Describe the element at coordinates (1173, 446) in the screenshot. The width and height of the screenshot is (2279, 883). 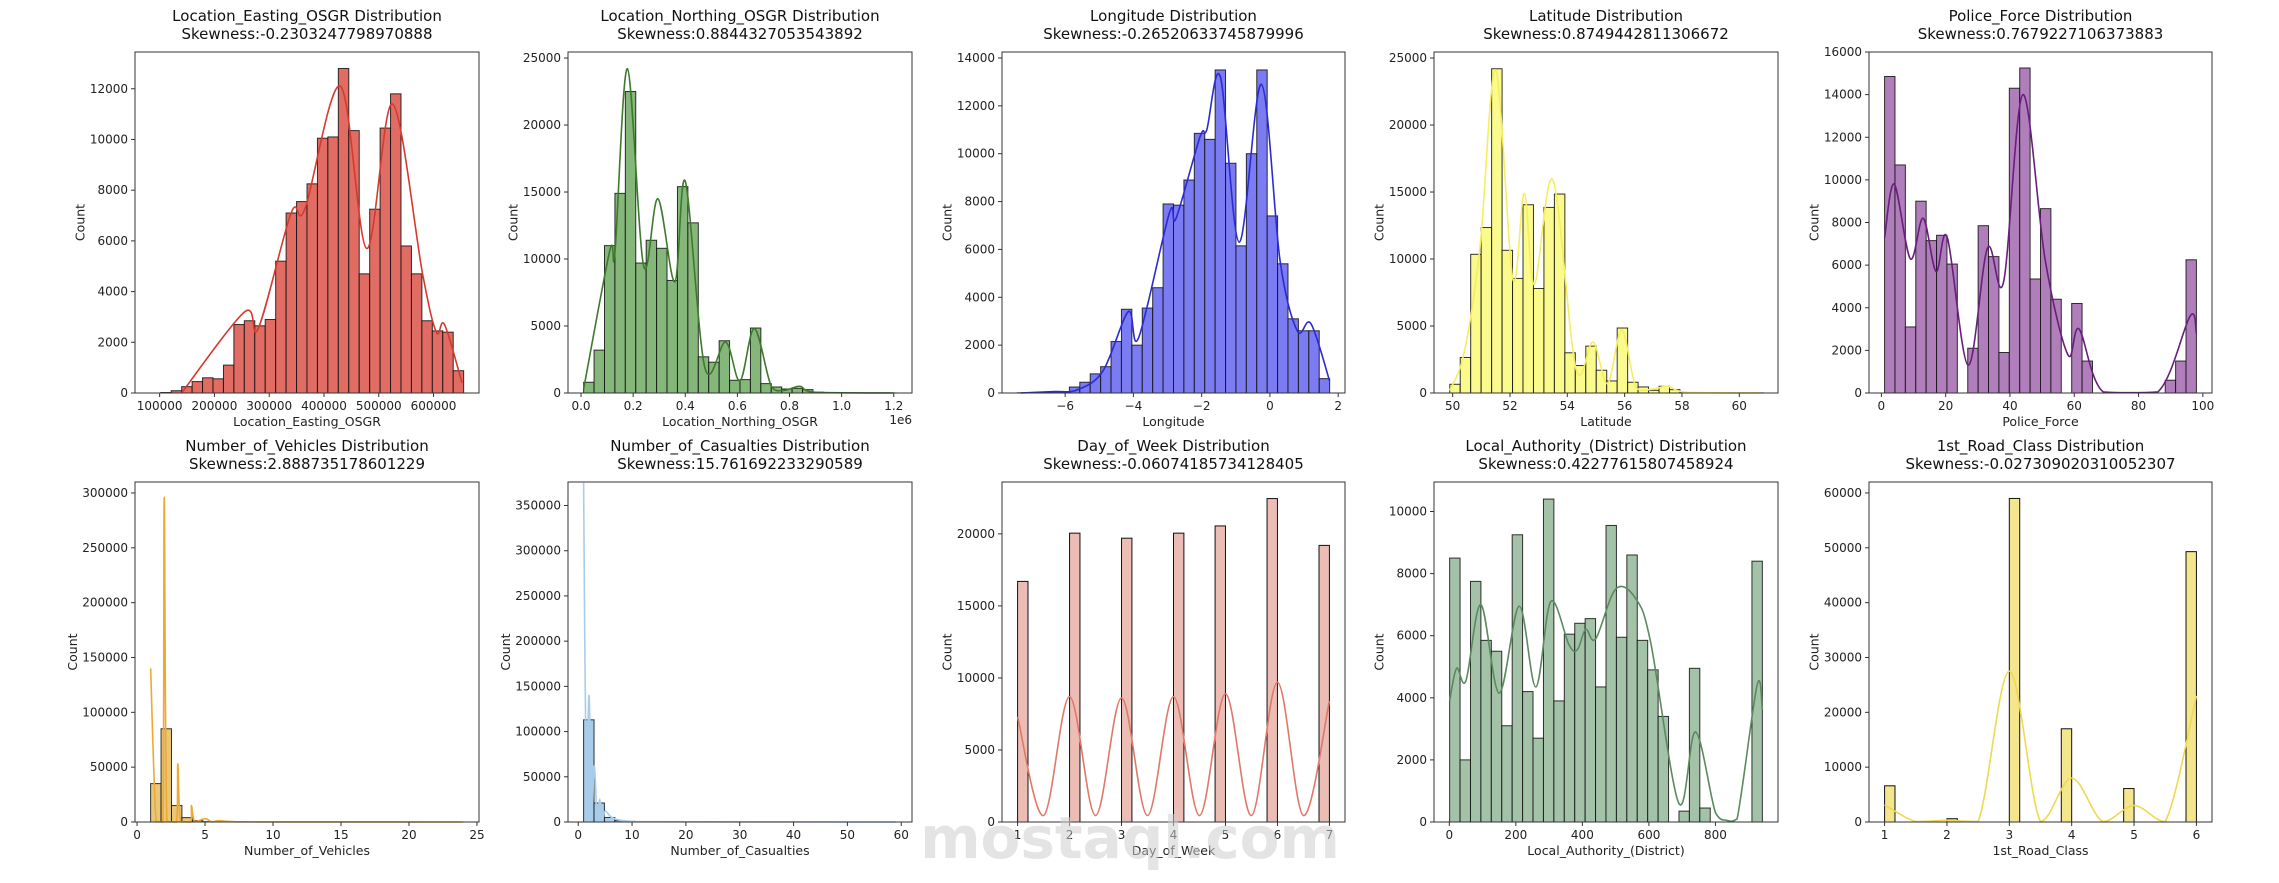
I see `chart-title: Day_of_Week Distribution` at that location.